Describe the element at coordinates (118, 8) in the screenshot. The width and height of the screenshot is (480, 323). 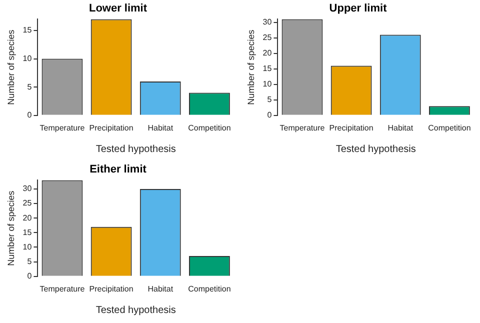
I see `chart-title: Lower limit` at that location.